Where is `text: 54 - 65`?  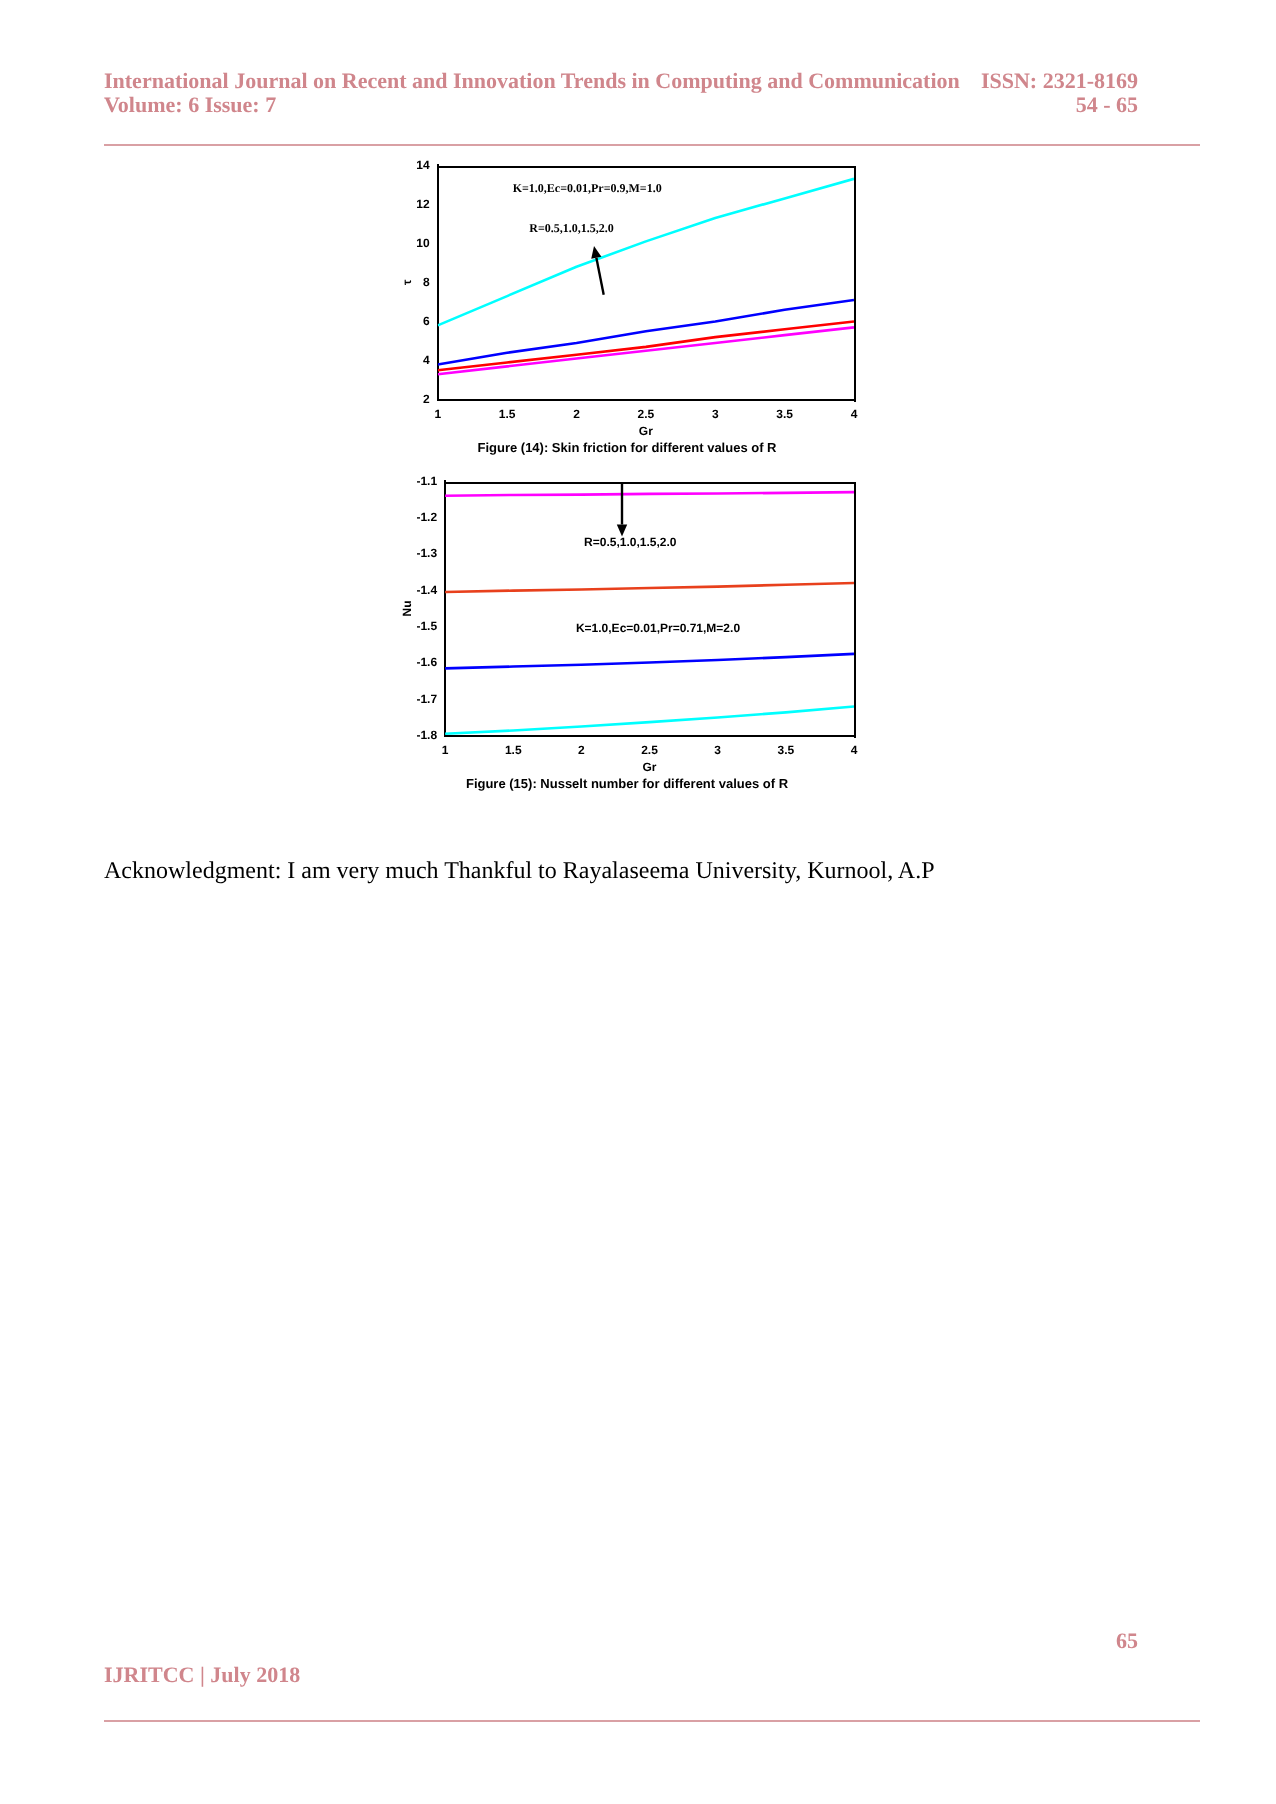 text: 54 - 65 is located at coordinates (1106, 106).